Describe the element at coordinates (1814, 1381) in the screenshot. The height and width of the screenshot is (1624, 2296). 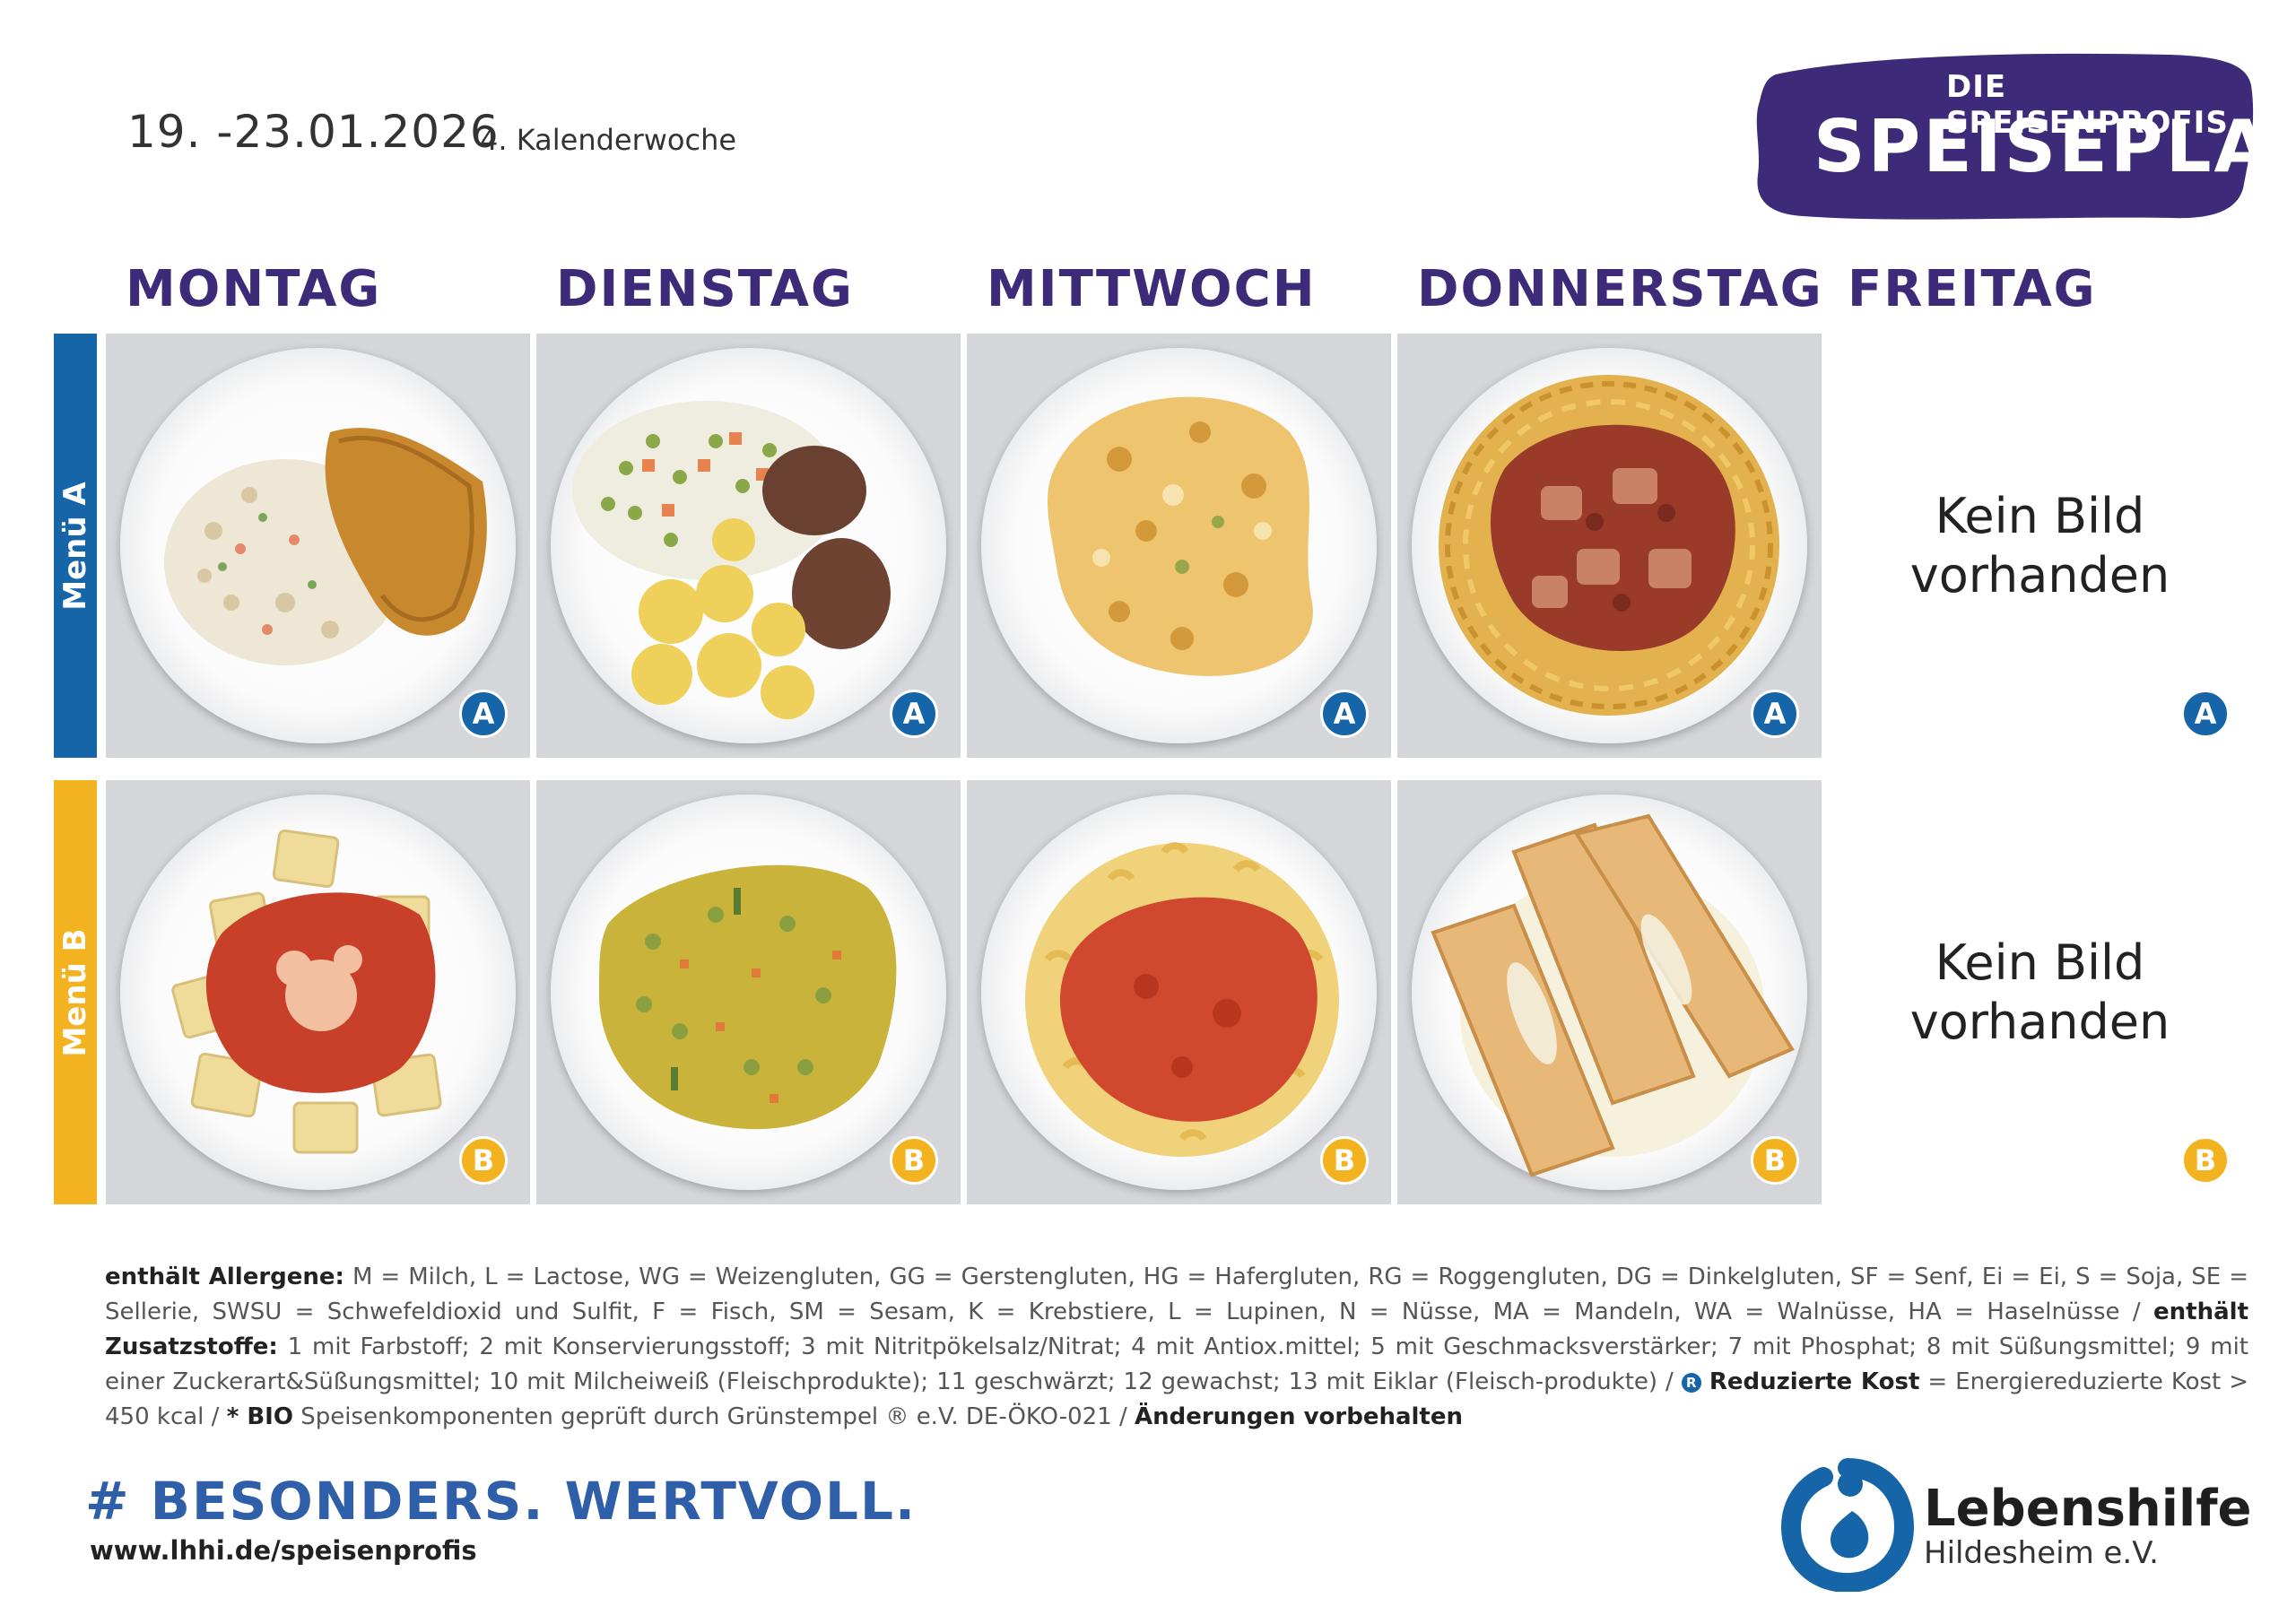
I see `reduced-label: Reduzierte Kost` at that location.